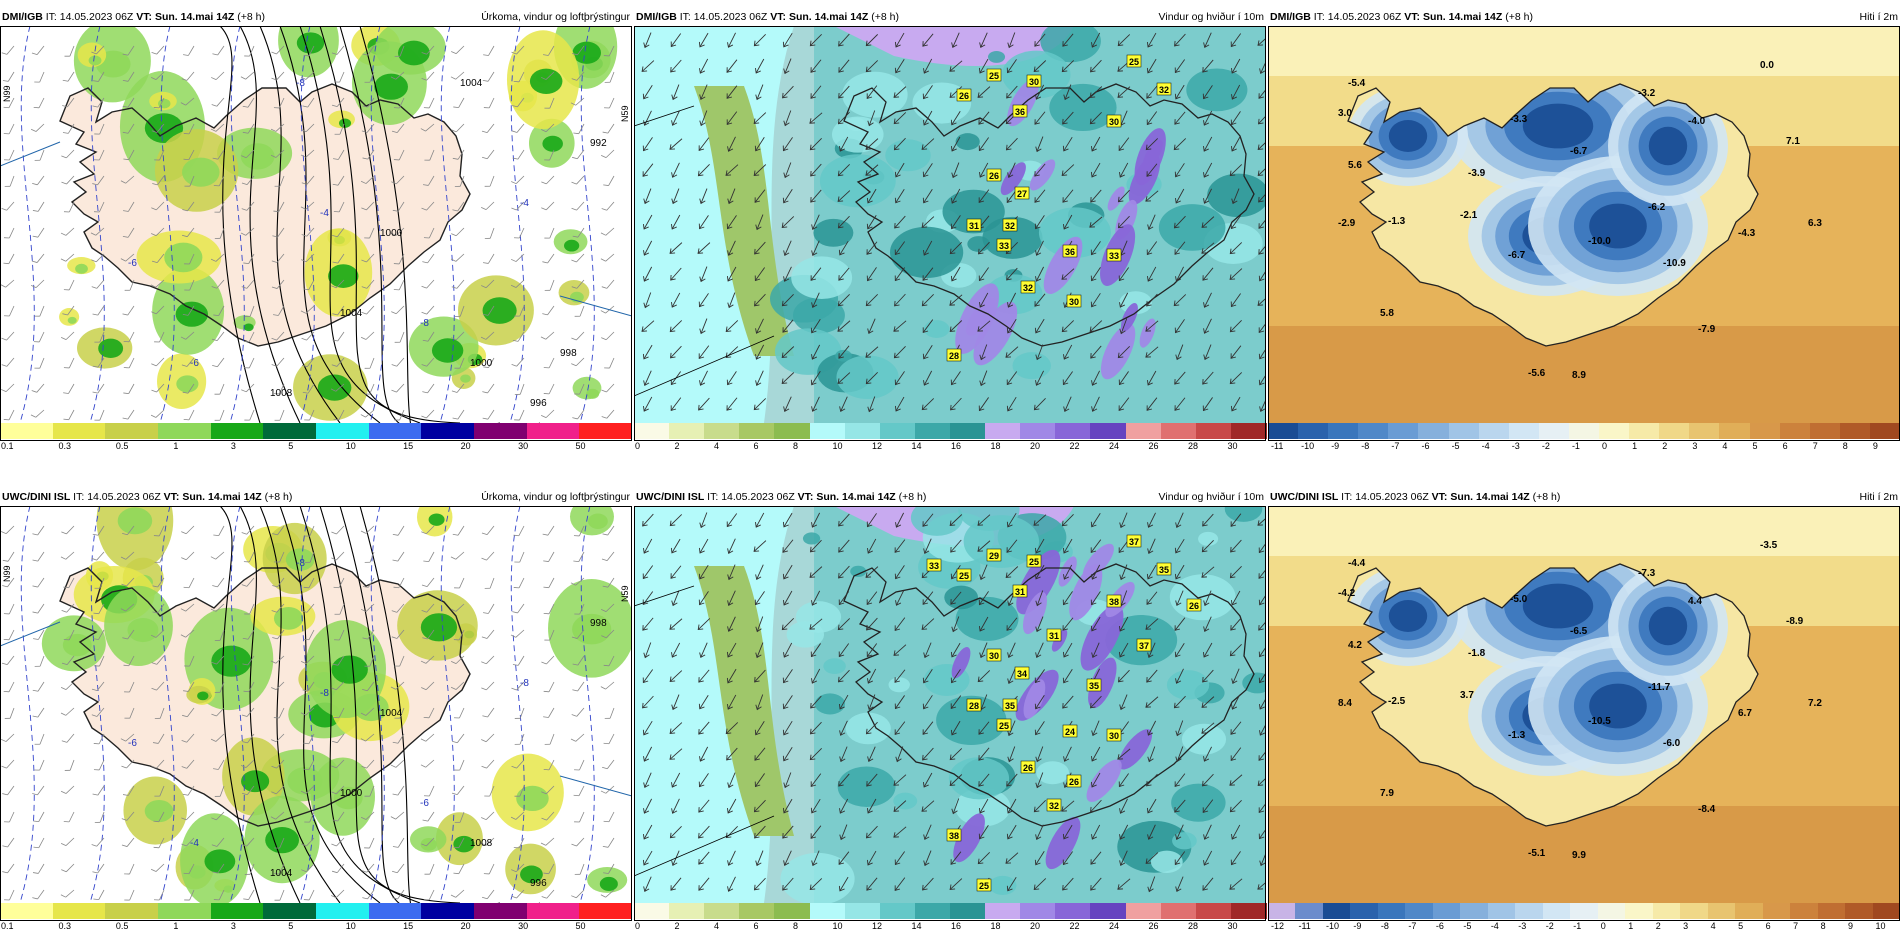 This screenshot has width=1900, height=950. Describe the element at coordinates (994, 555) in the screenshot. I see `gust-label: 29` at that location.